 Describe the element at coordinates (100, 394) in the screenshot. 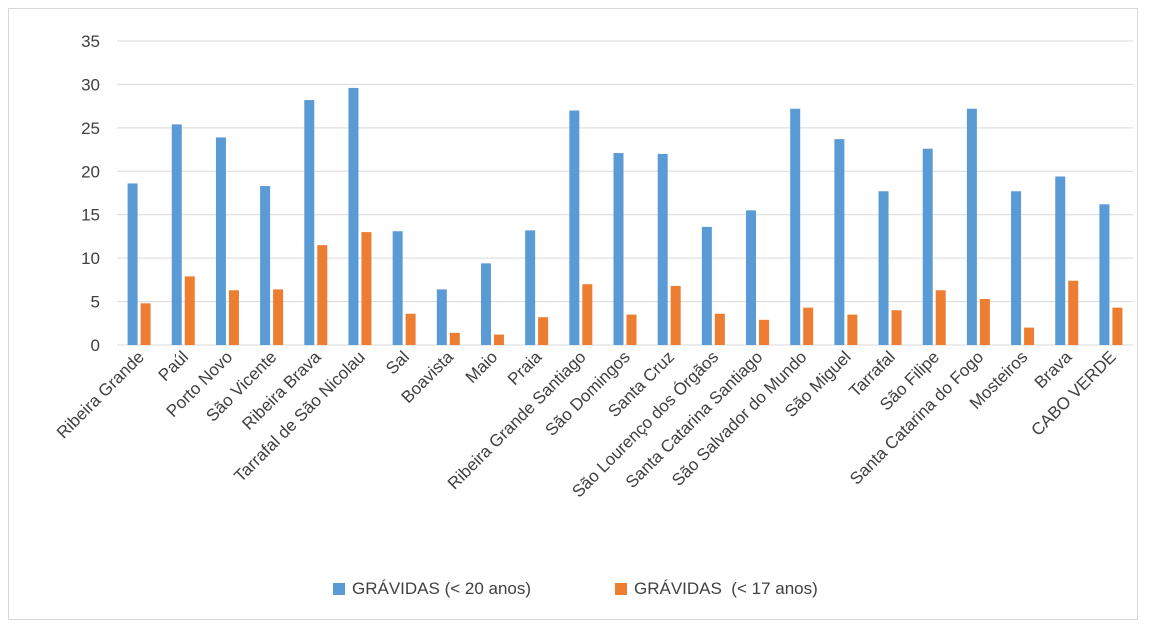

I see `x-category-label: Ribeira Grande` at that location.